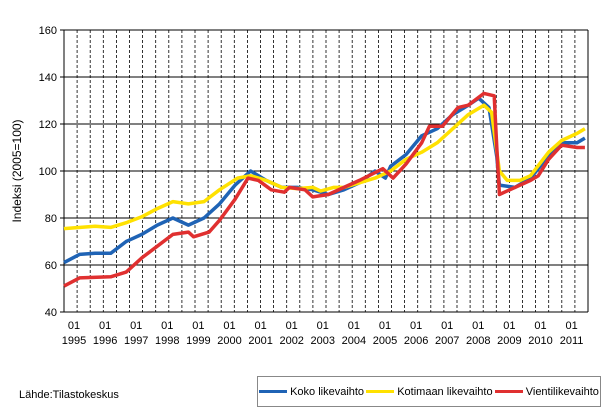  Describe the element at coordinates (478, 341) in the screenshot. I see `x-tick-year-label: 2008` at that location.